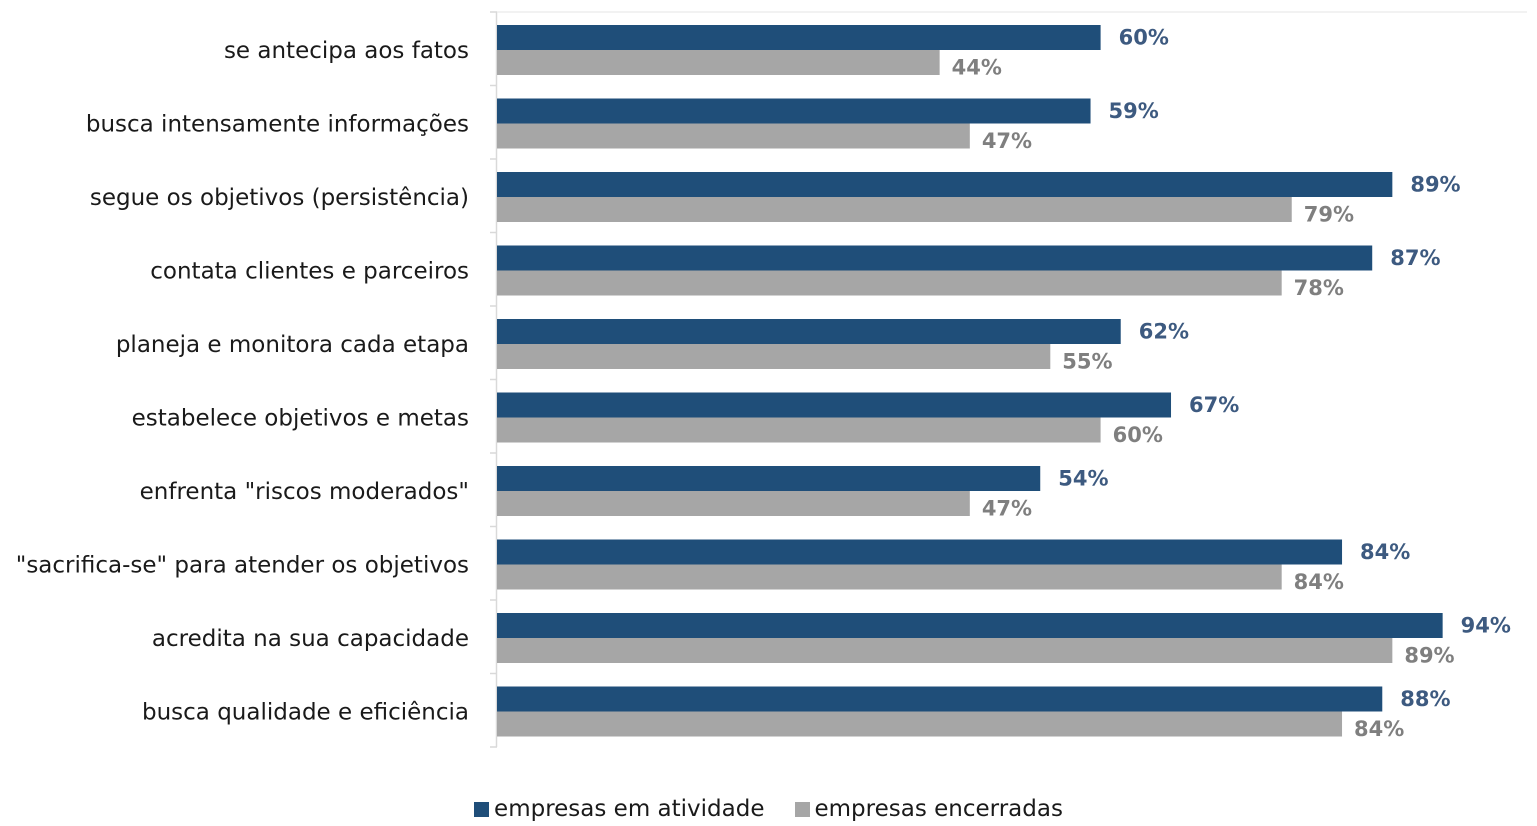  Describe the element at coordinates (300, 419) in the screenshot. I see `category-label: estabelece objetivos e metas` at that location.